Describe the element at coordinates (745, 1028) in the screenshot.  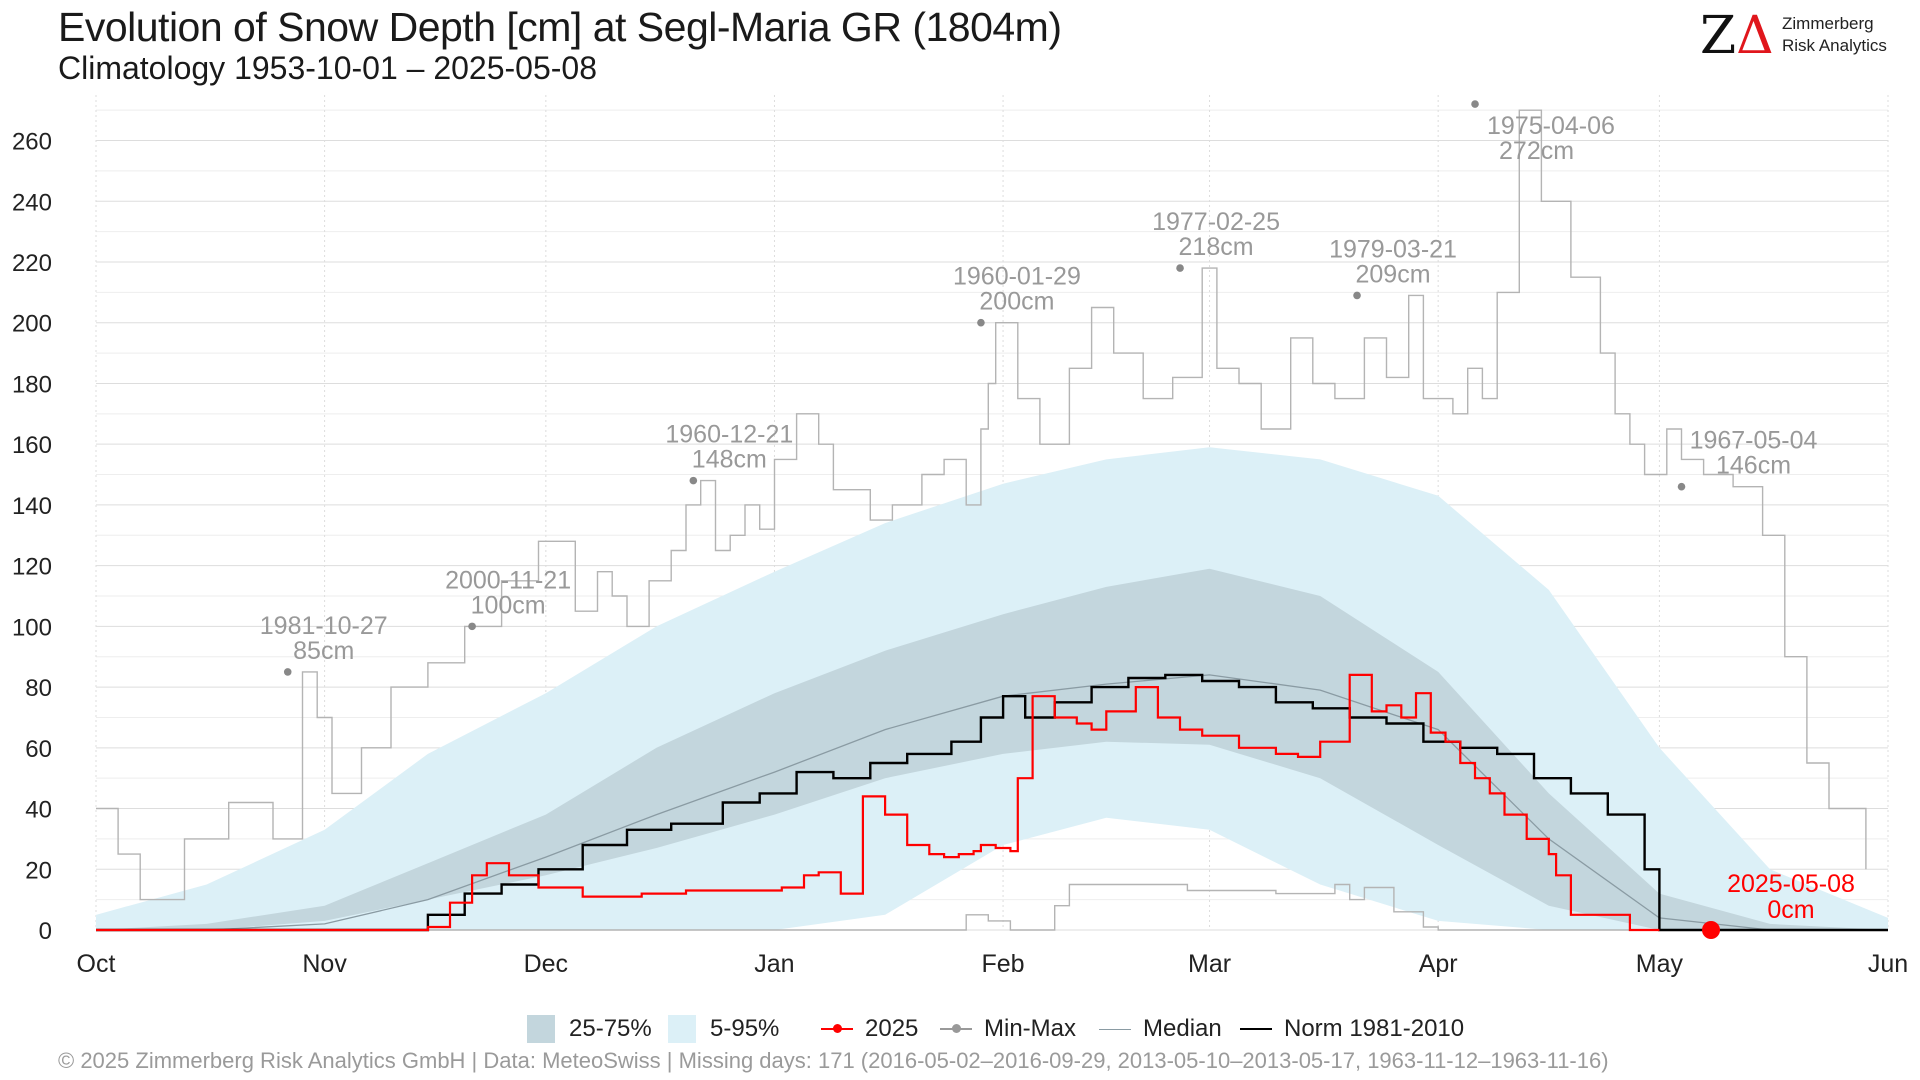
I see `legend-label-5-95: 5-95%` at that location.